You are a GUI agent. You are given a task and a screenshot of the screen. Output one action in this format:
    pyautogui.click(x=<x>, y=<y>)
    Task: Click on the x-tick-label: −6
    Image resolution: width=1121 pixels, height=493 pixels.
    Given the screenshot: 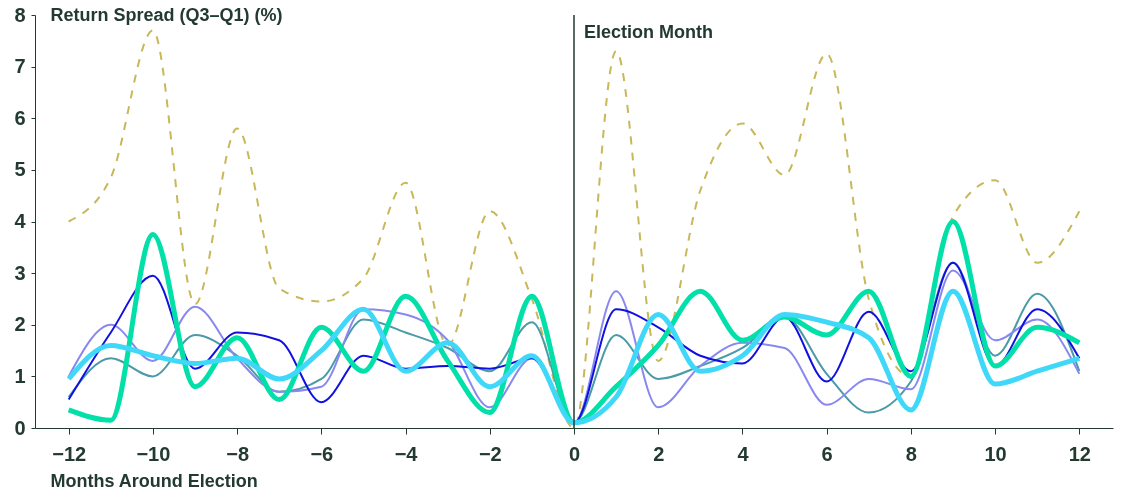 What is the action you would take?
    pyautogui.click(x=322, y=453)
    